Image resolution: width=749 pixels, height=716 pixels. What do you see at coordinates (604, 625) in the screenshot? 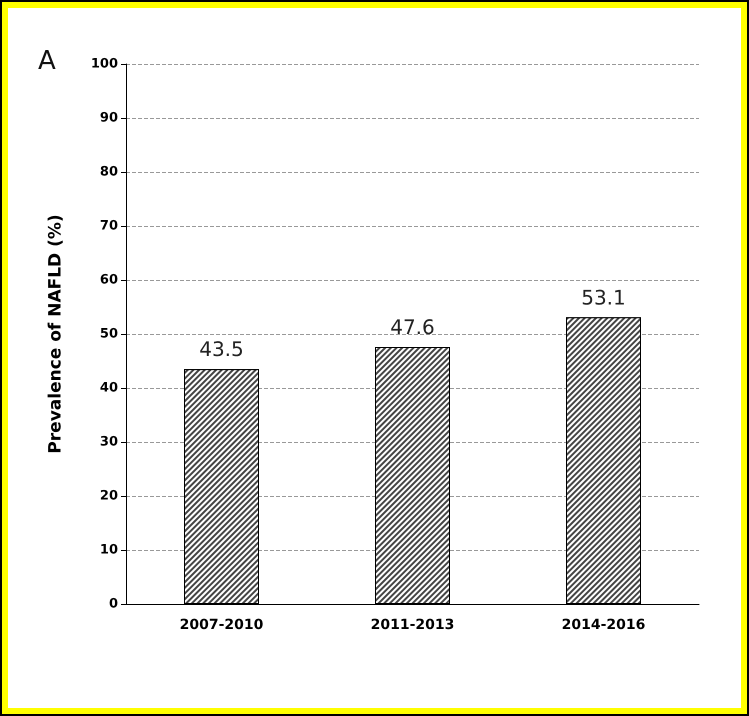
I see `x-tick-label: 2014-2016` at bounding box center [604, 625].